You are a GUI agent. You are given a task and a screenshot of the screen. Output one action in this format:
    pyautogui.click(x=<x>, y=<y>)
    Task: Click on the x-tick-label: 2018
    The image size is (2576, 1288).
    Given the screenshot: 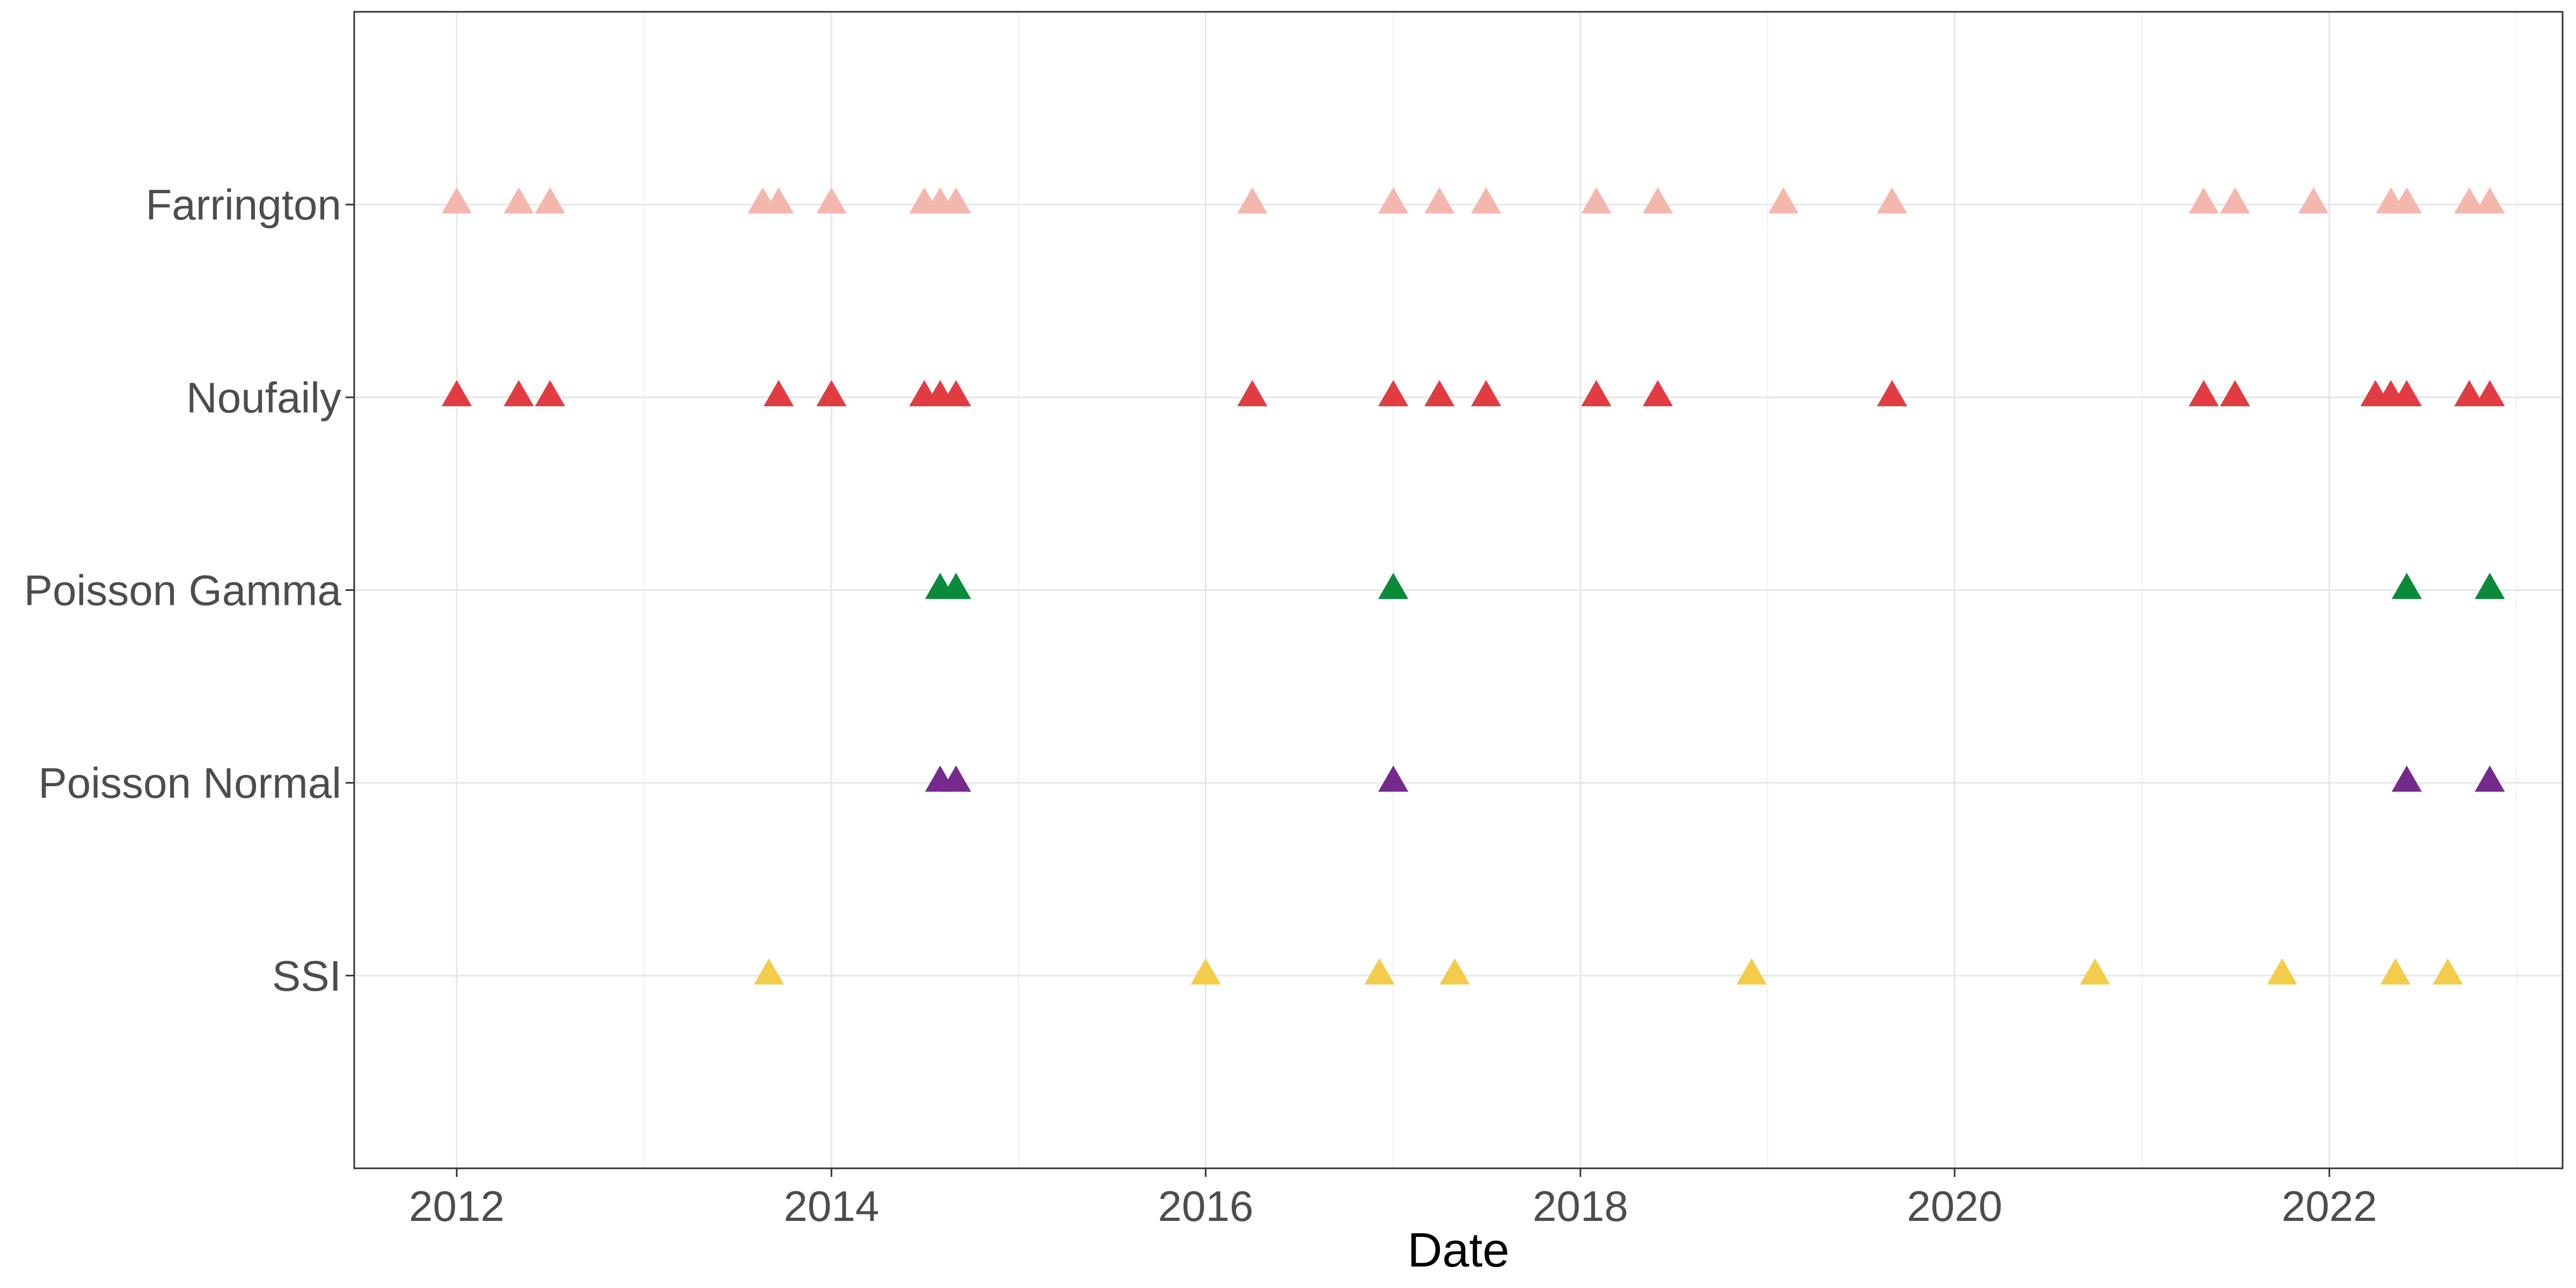 What is the action you would take?
    pyautogui.click(x=1580, y=1206)
    